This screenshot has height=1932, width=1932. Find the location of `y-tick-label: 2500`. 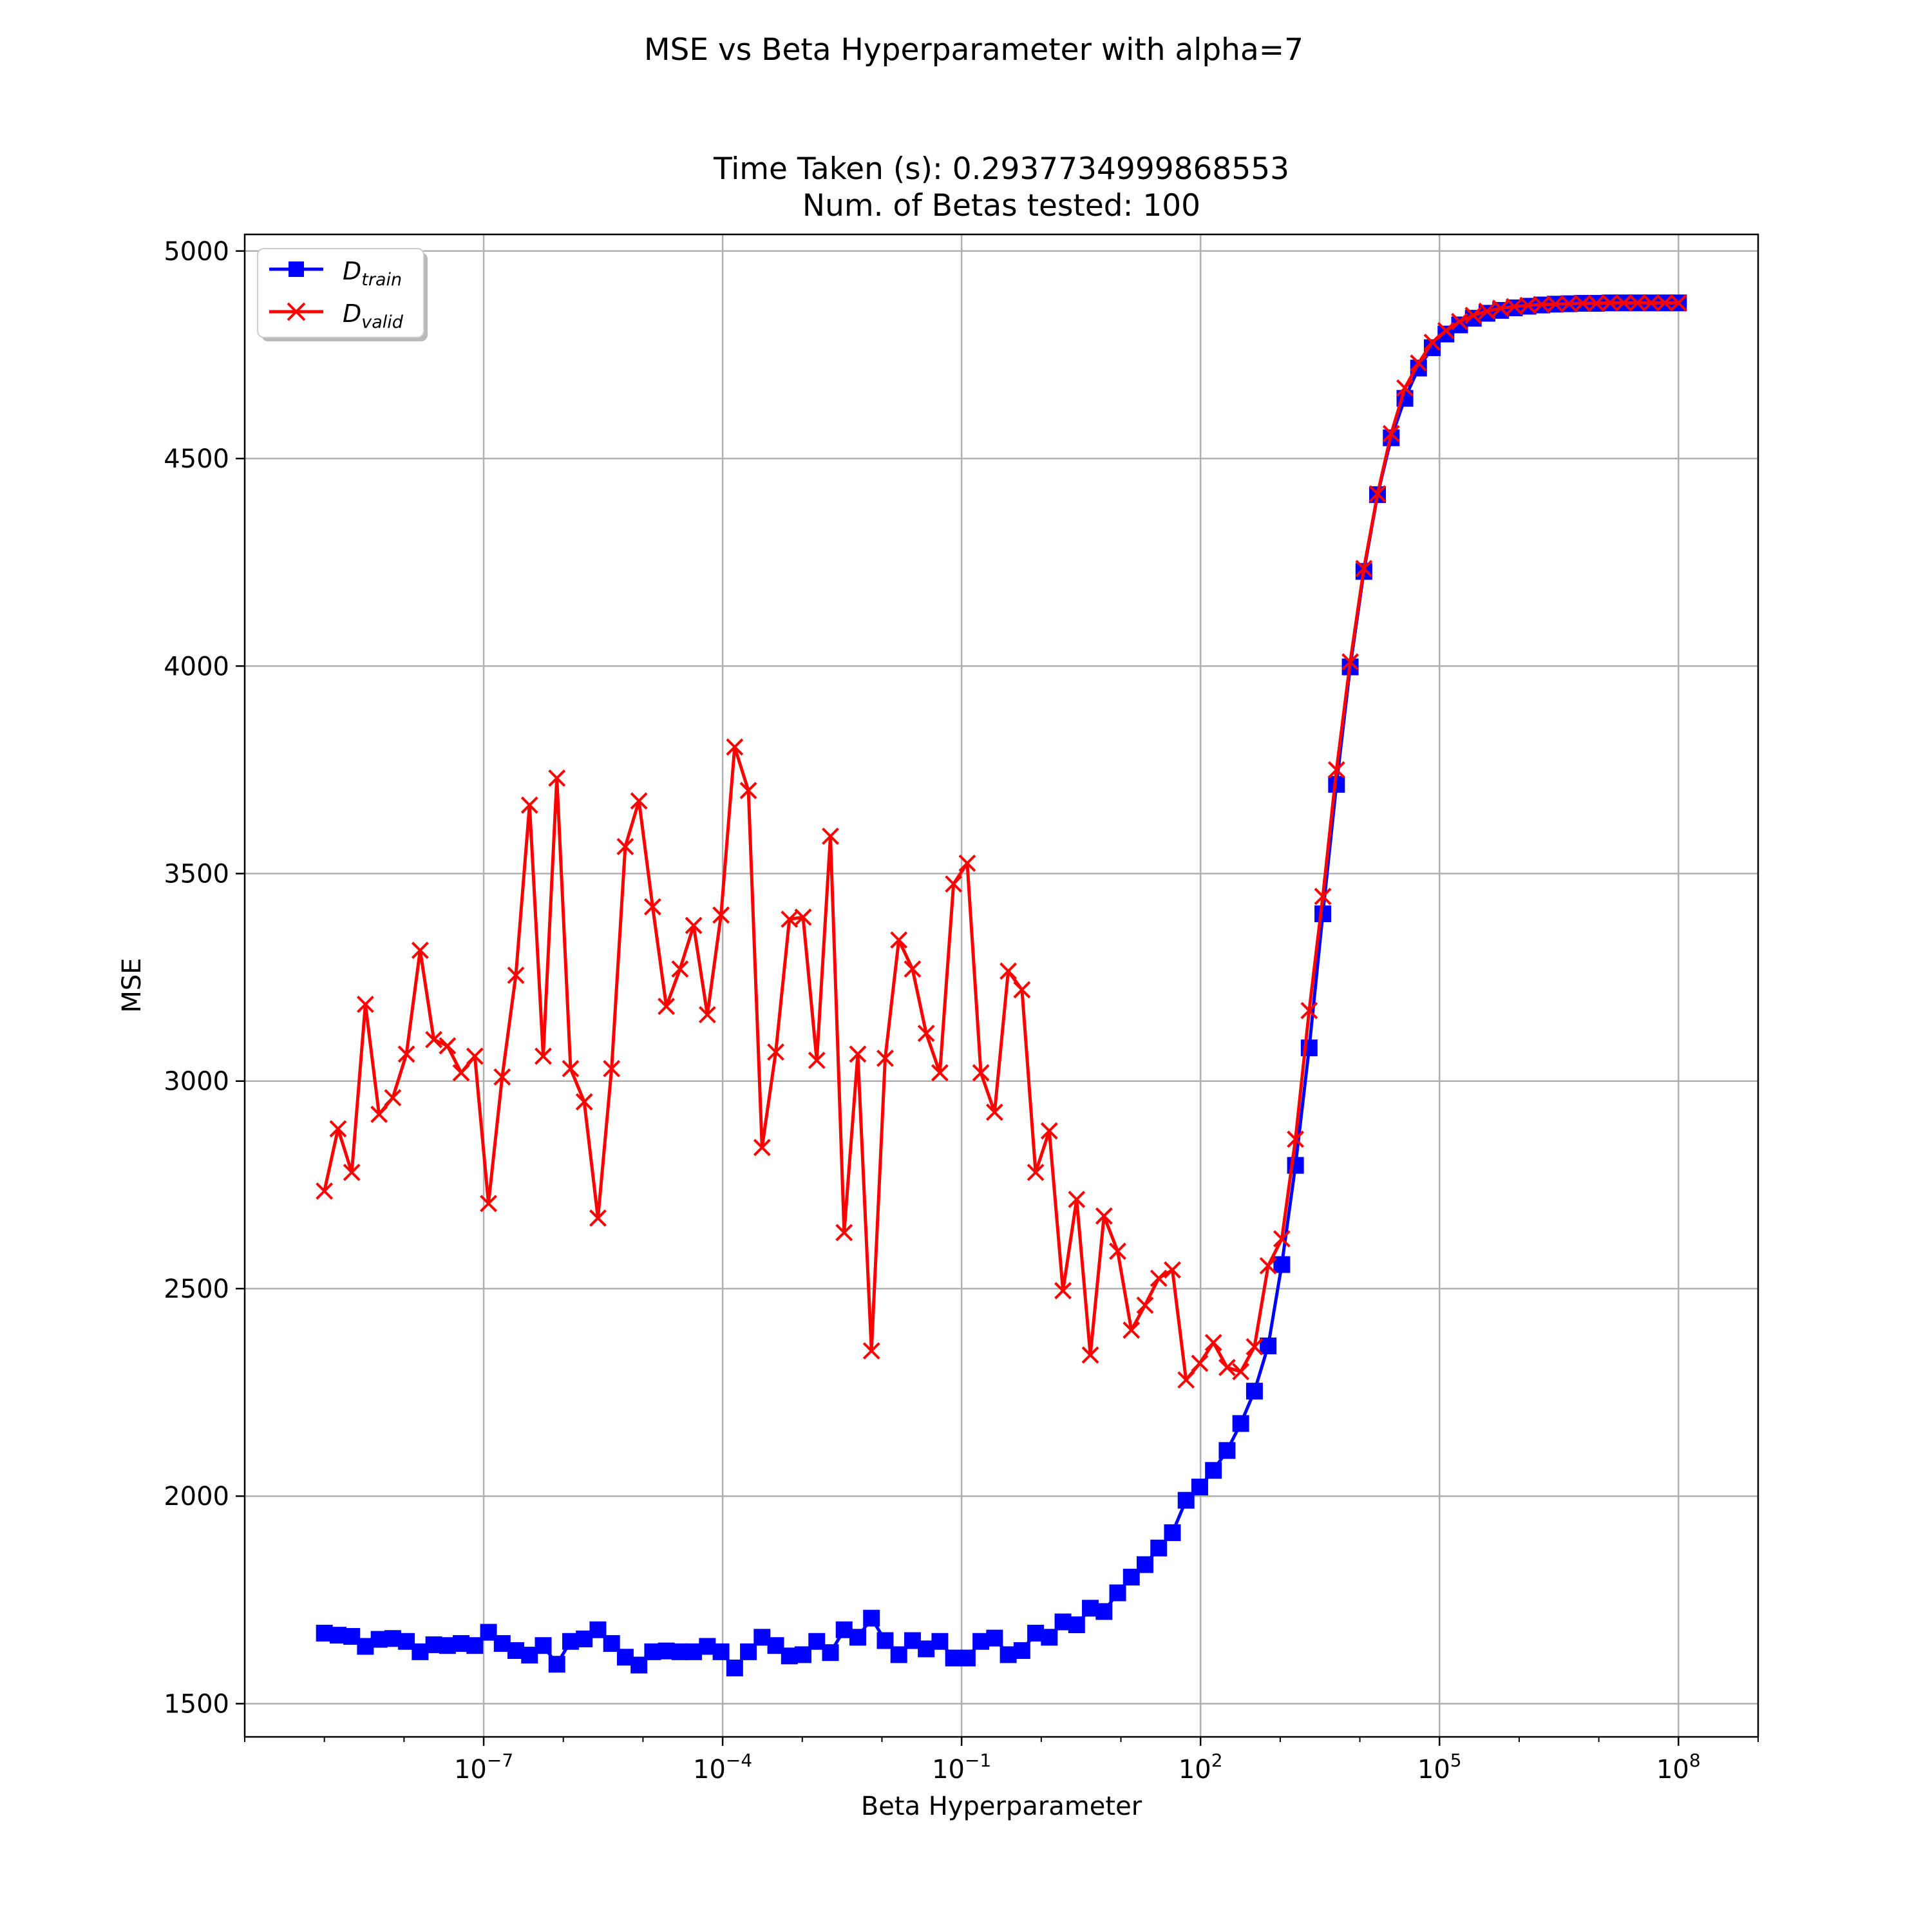

y-tick-label: 2500 is located at coordinates (197, 1289).